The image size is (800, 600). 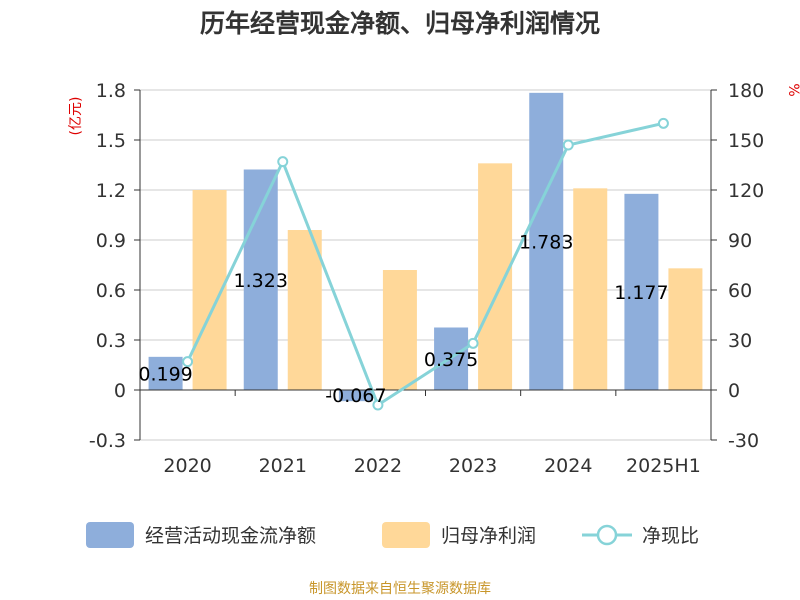 What do you see at coordinates (400, 23) in the screenshot?
I see `chart-title: 历年经营现金净额、归母净利润情况` at bounding box center [400, 23].